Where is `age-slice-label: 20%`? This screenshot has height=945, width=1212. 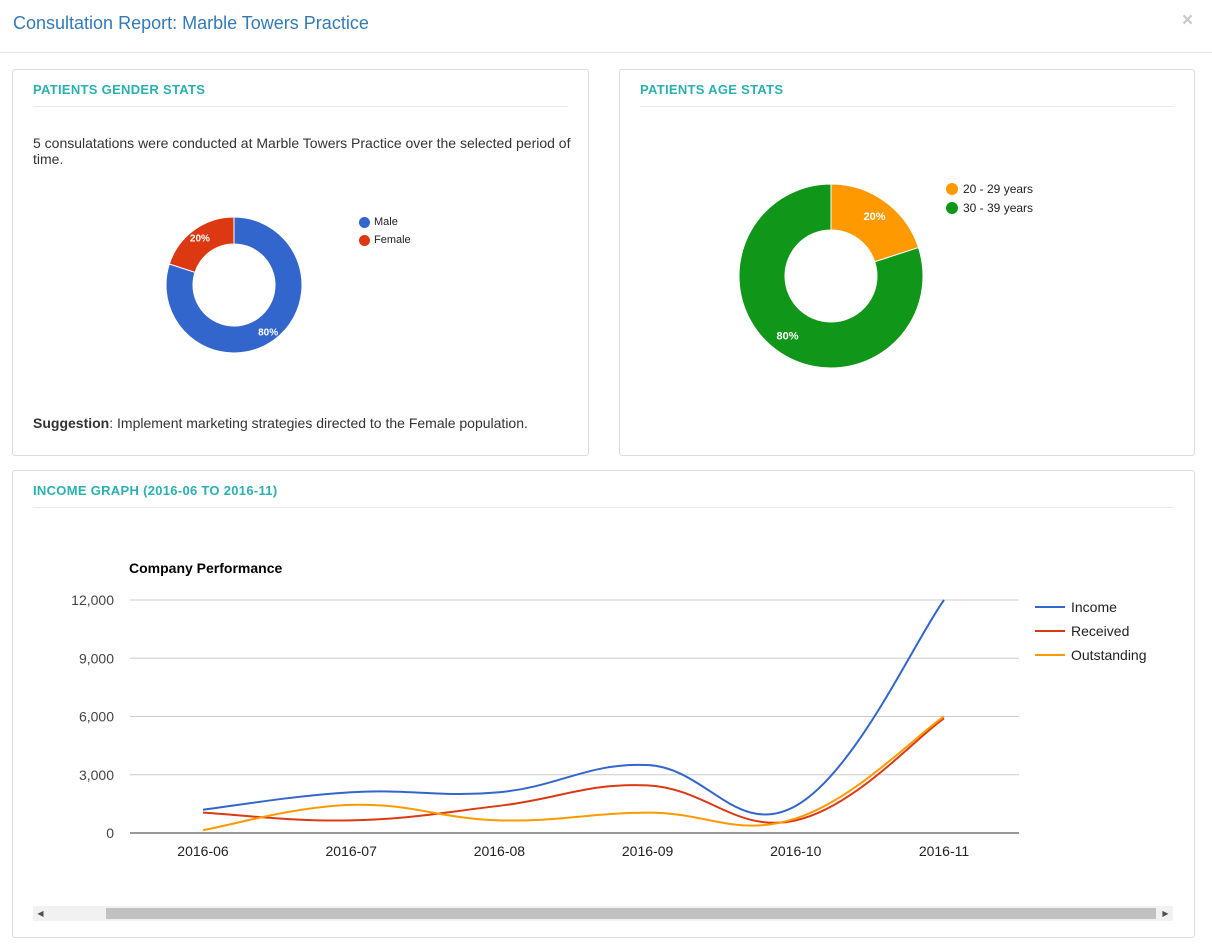
age-slice-label: 20% is located at coordinates (874, 217).